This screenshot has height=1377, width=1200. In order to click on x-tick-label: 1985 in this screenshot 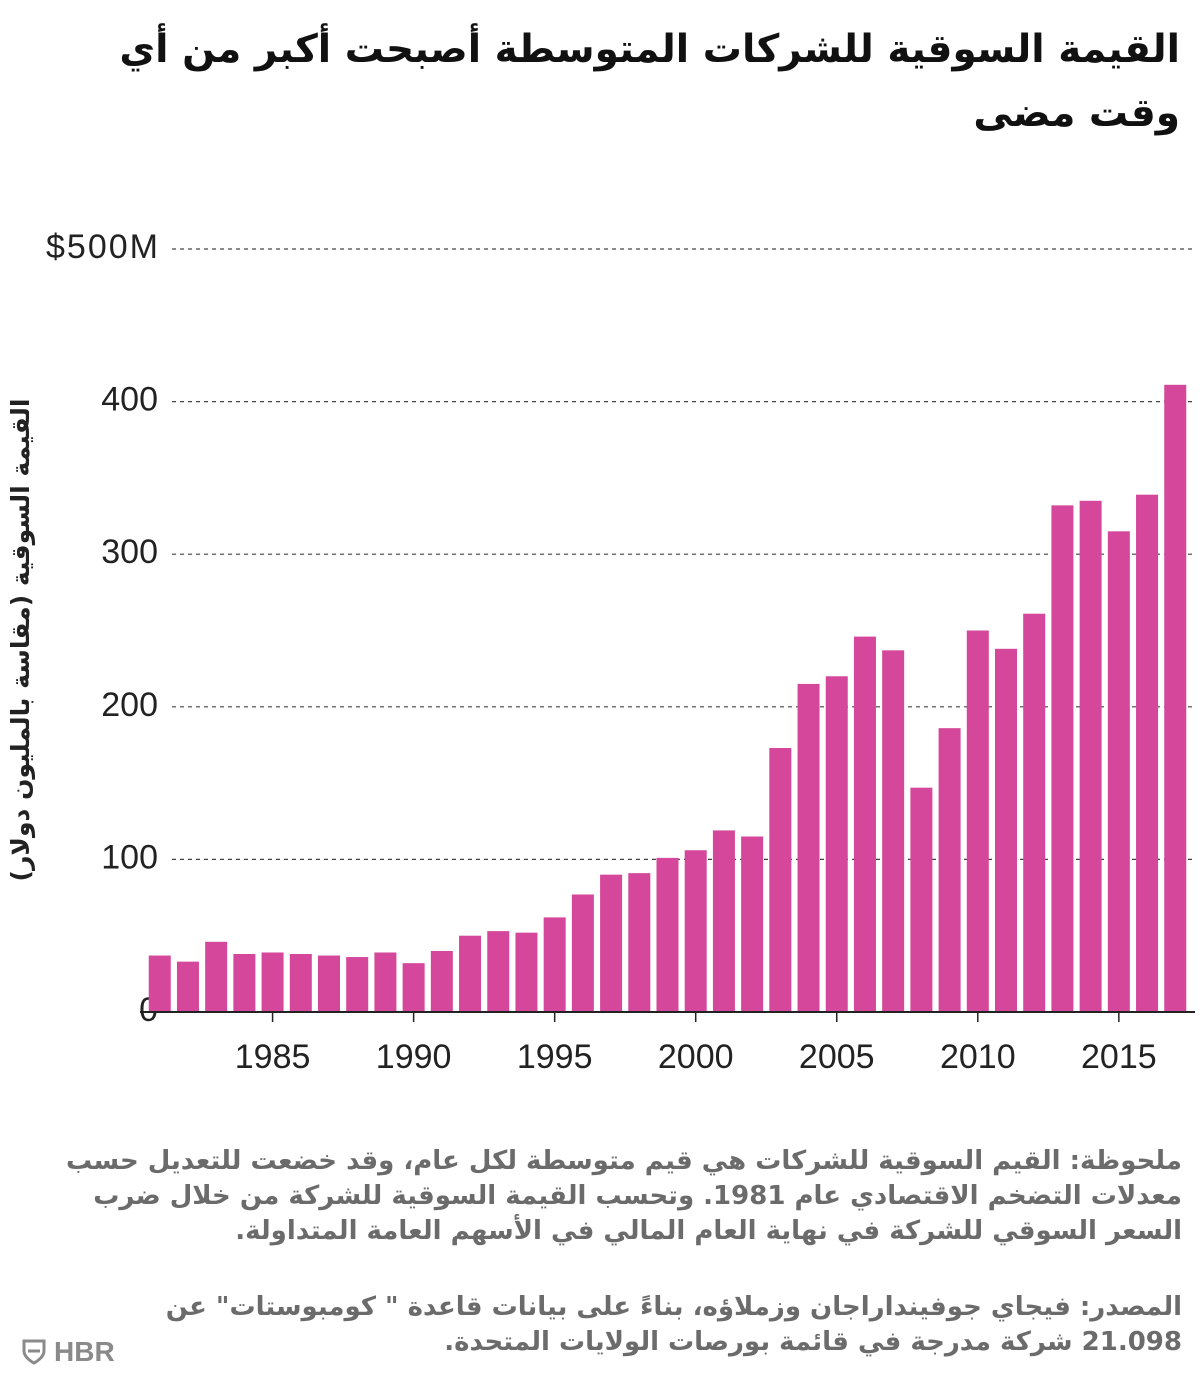, I will do `click(273, 1057)`.